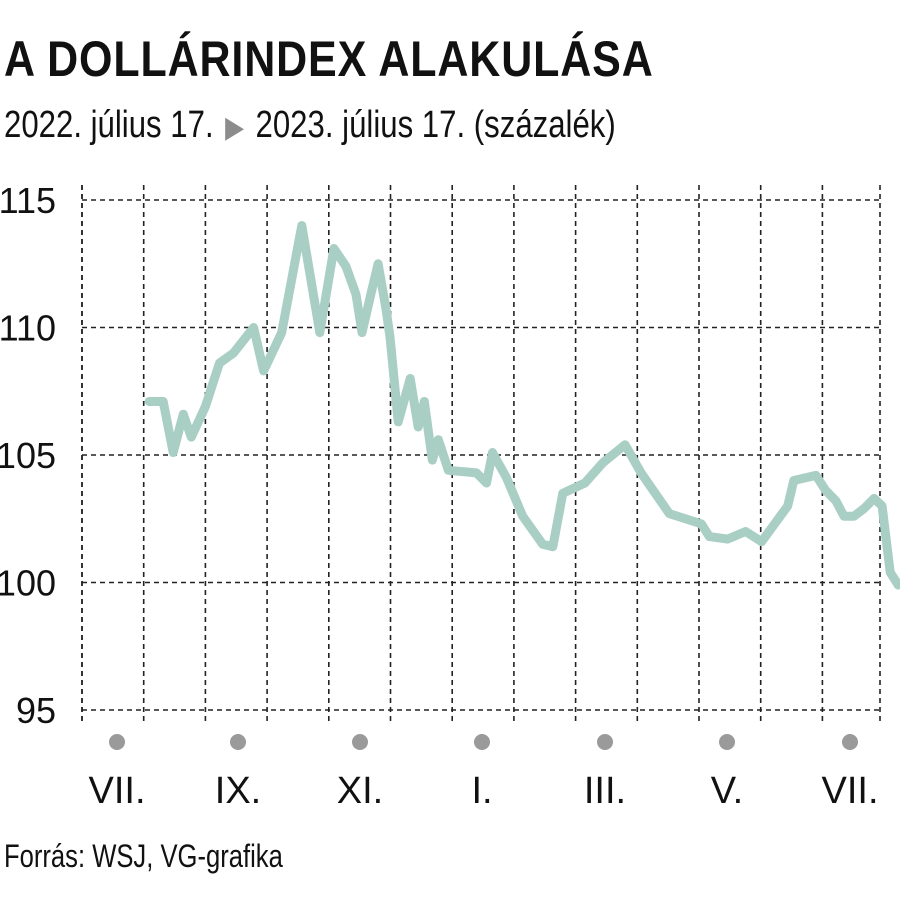 This screenshot has height=900, width=900. Describe the element at coordinates (435, 125) in the screenshot. I see `subtitle-end-date: 2023. július 17. (százalék)` at that location.